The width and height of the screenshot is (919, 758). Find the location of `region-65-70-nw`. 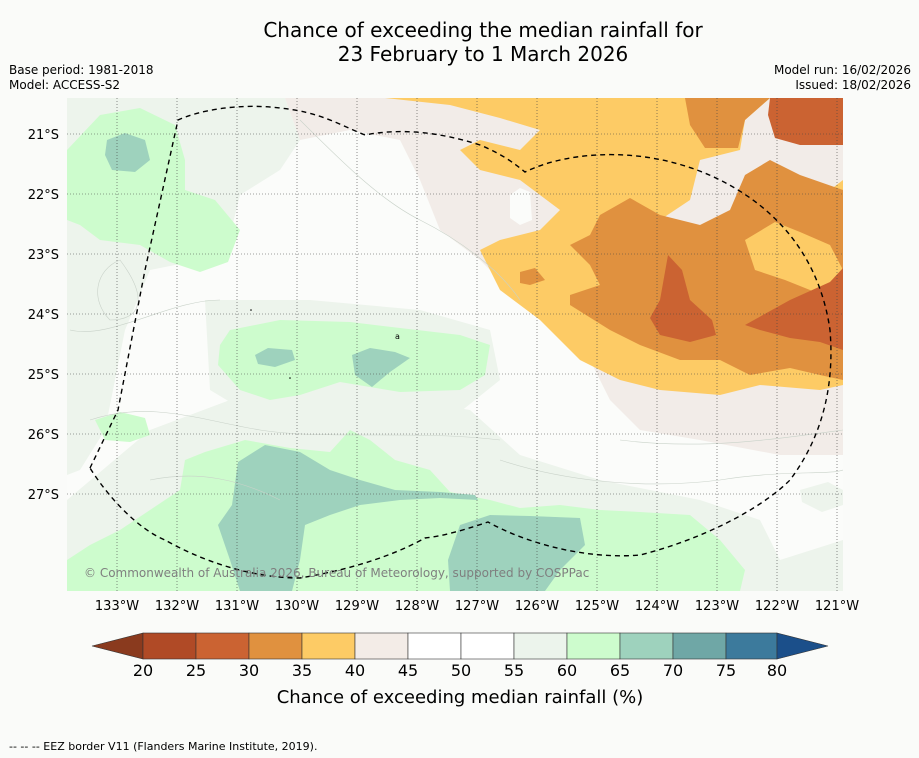

region-65-70-nw is located at coordinates (127, 152).